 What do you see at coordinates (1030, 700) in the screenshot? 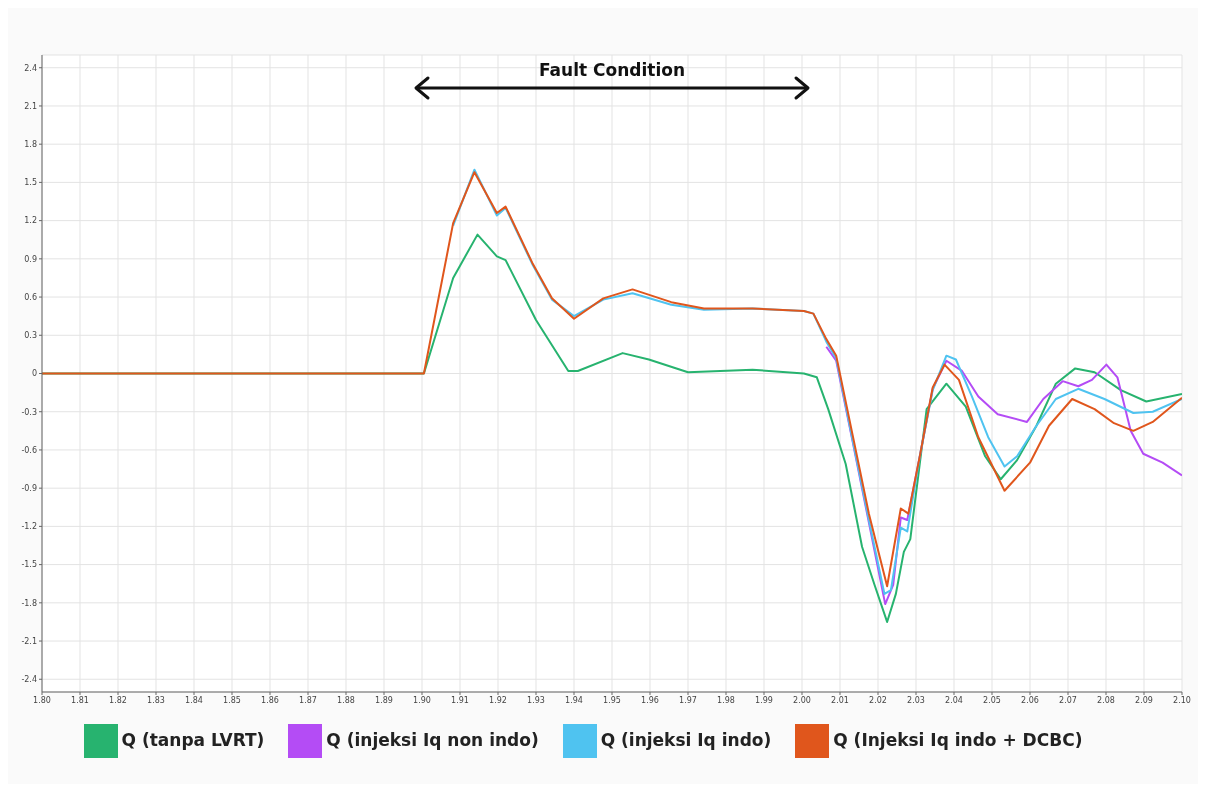
I see `x-tick-label: 2.06` at bounding box center [1030, 700].